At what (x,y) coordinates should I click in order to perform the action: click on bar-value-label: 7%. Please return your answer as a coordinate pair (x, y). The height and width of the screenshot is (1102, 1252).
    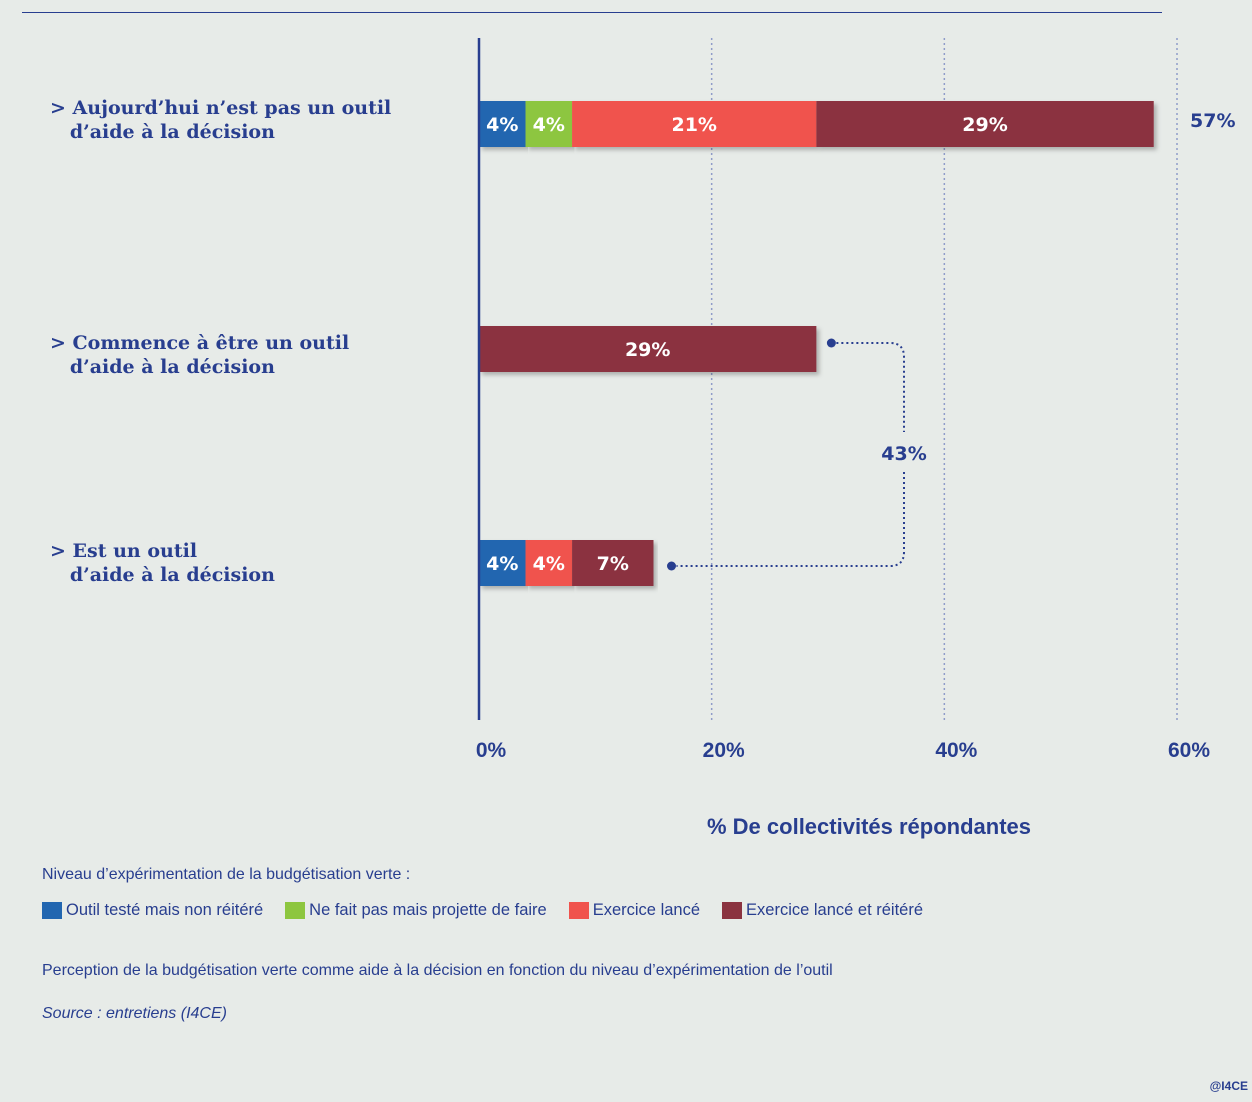
    Looking at the image, I should click on (613, 564).